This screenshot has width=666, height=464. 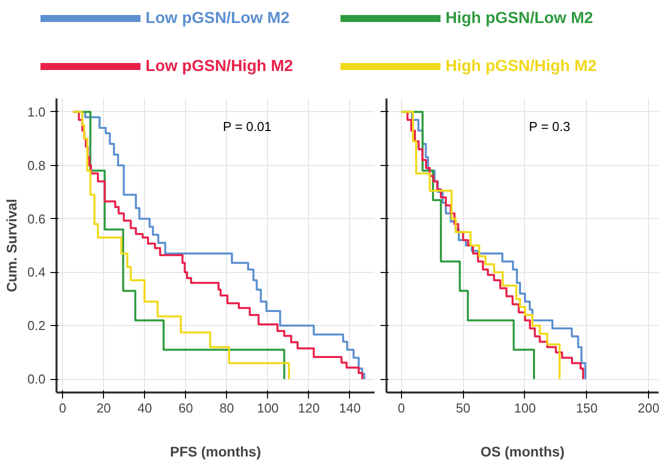 What do you see at coordinates (521, 66) in the screenshot?
I see `text: High pGSN/High M2` at bounding box center [521, 66].